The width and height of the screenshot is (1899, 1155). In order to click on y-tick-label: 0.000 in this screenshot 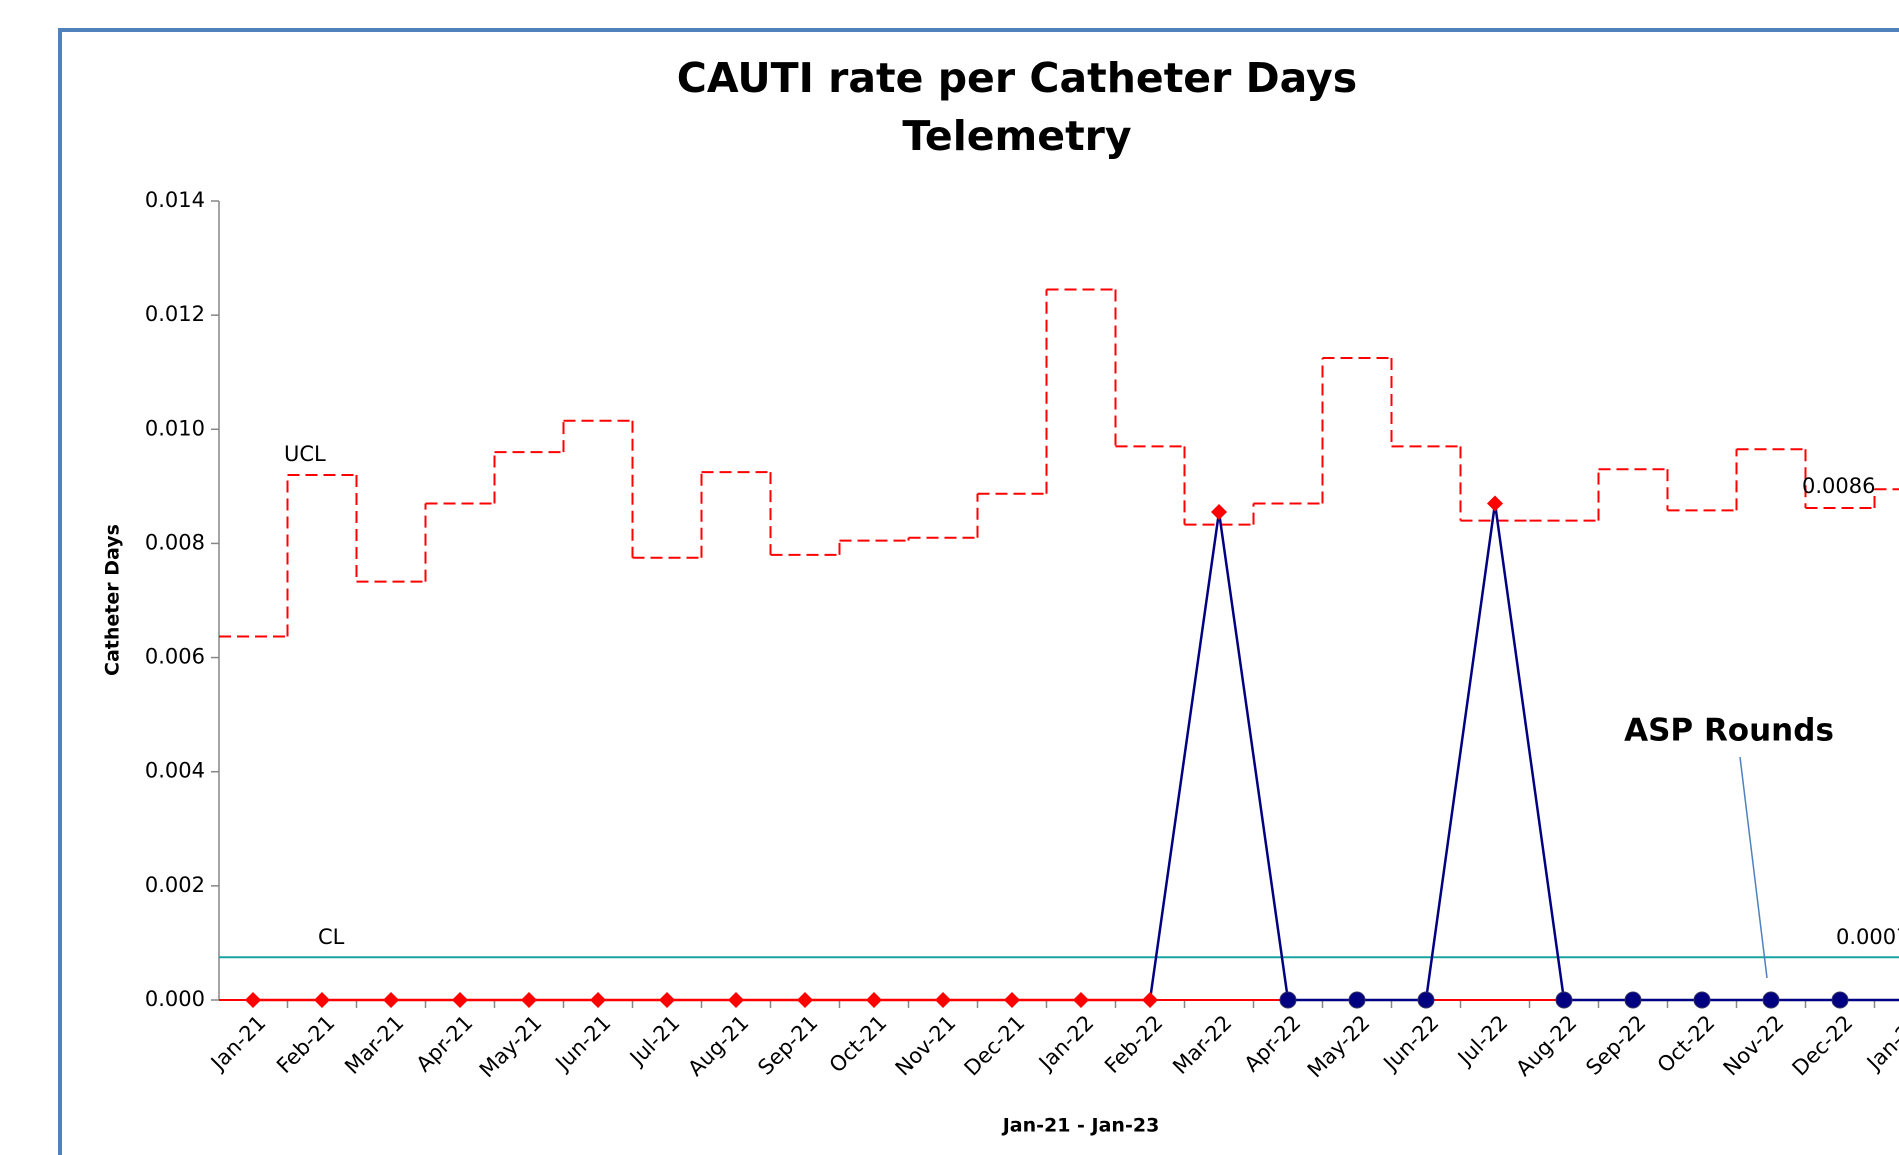, I will do `click(175, 999)`.